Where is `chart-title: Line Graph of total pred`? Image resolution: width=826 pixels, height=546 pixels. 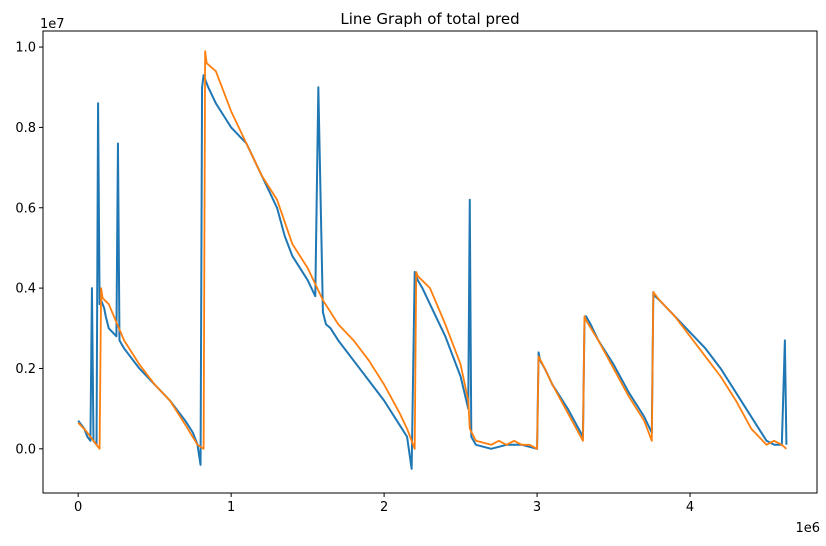 chart-title: Line Graph of total pred is located at coordinates (429, 19).